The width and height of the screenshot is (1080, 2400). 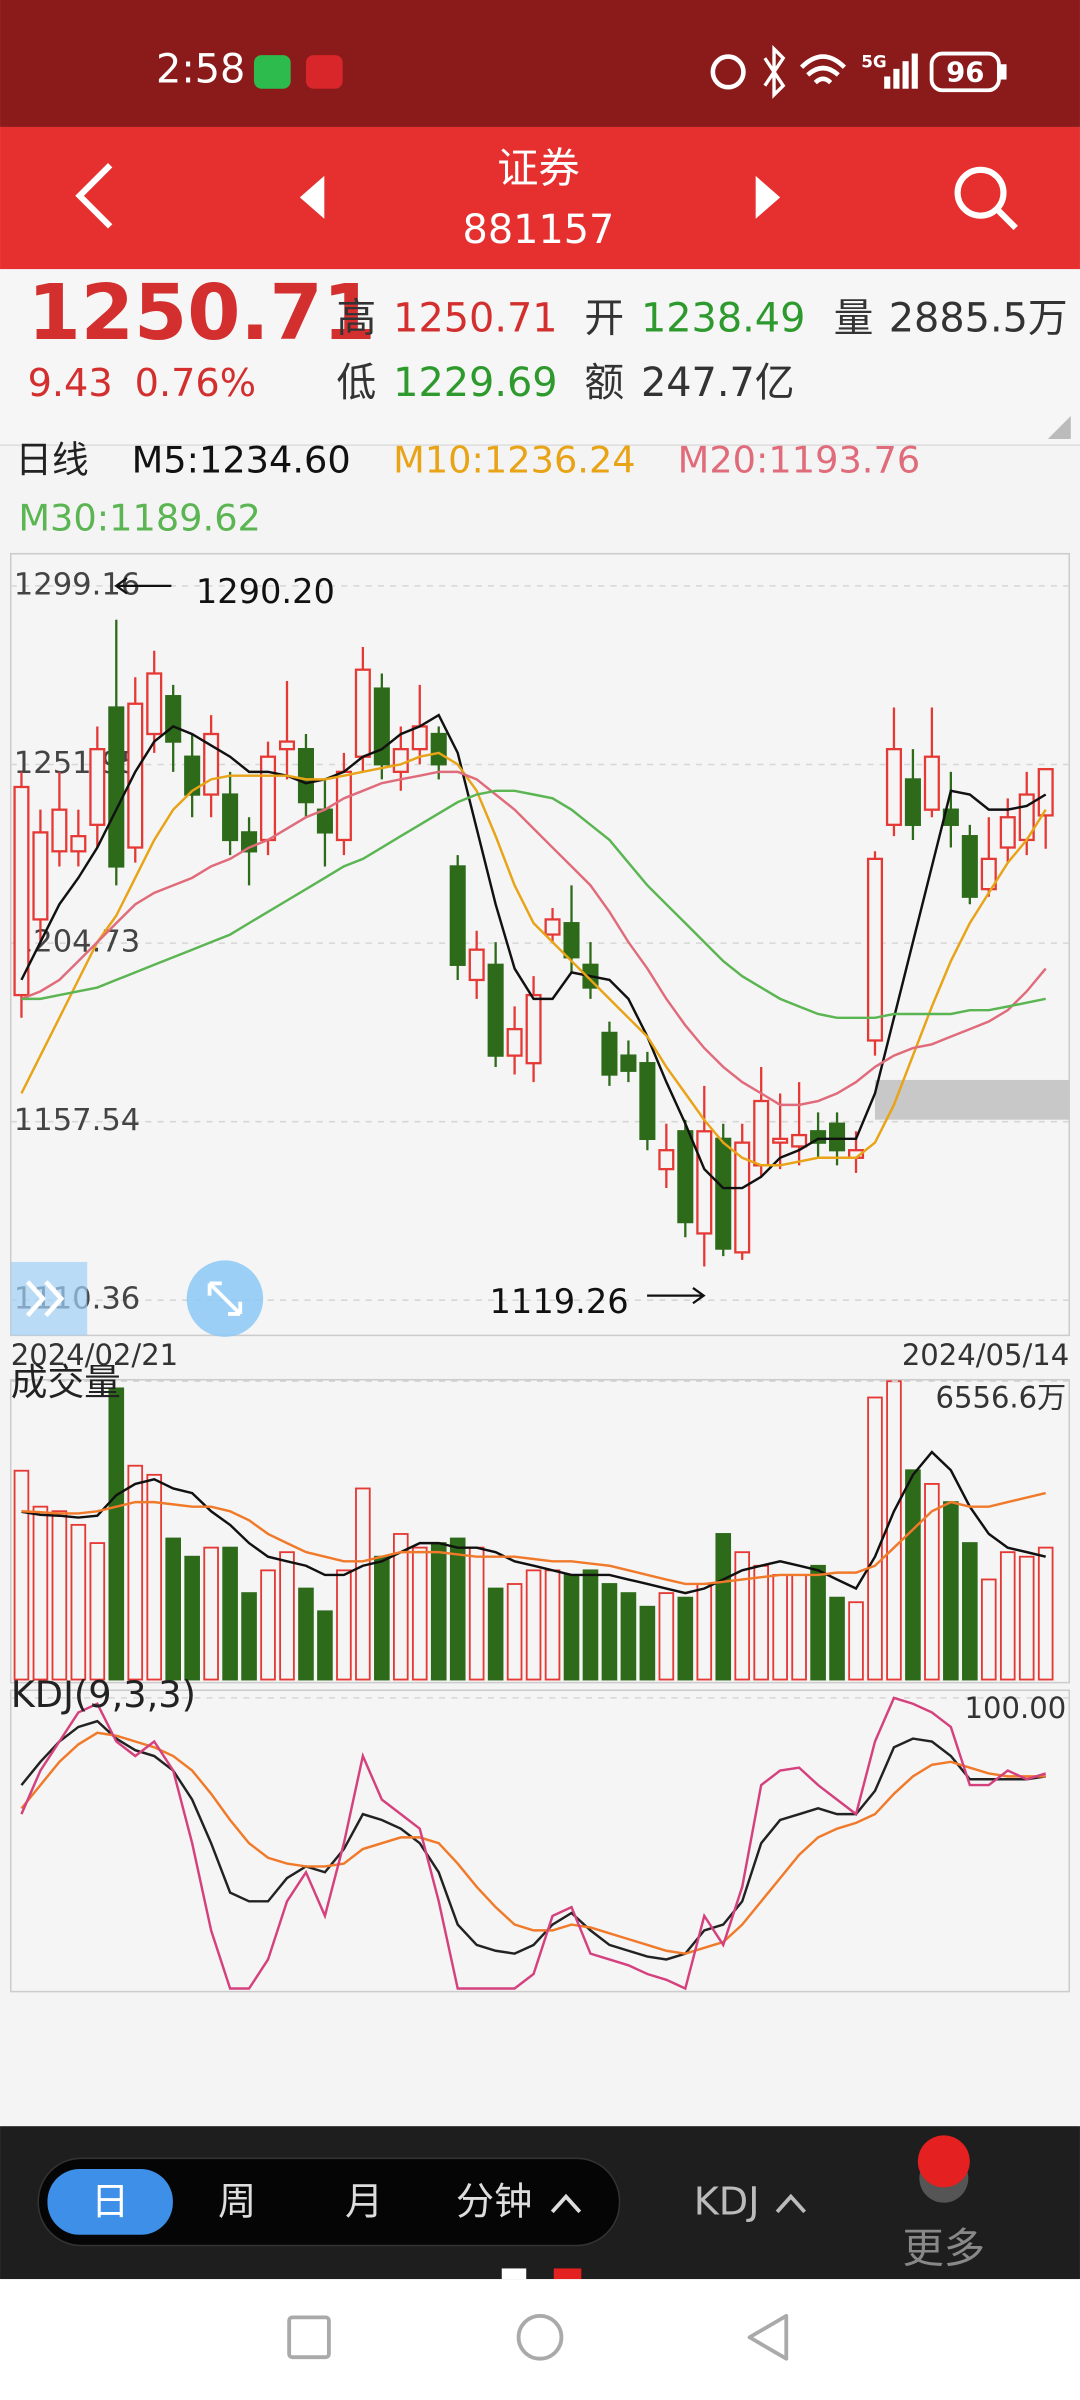 I want to click on nav-bar, so click(x=540, y=2339).